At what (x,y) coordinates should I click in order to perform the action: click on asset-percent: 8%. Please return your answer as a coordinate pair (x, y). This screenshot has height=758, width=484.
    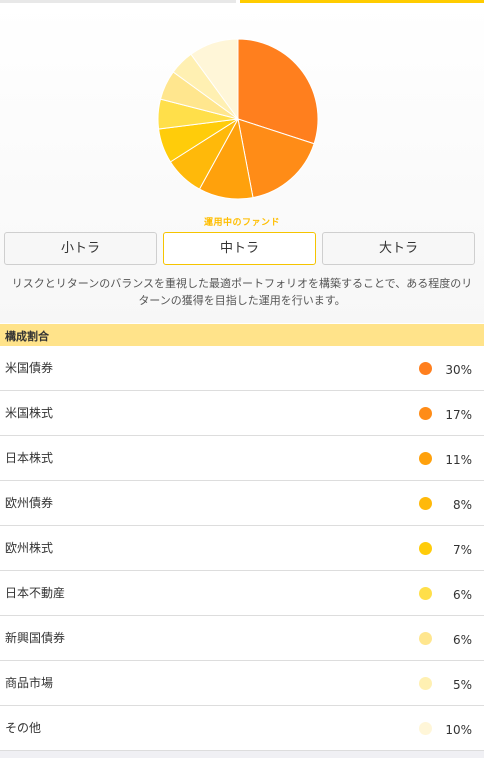
    Looking at the image, I should click on (462, 505).